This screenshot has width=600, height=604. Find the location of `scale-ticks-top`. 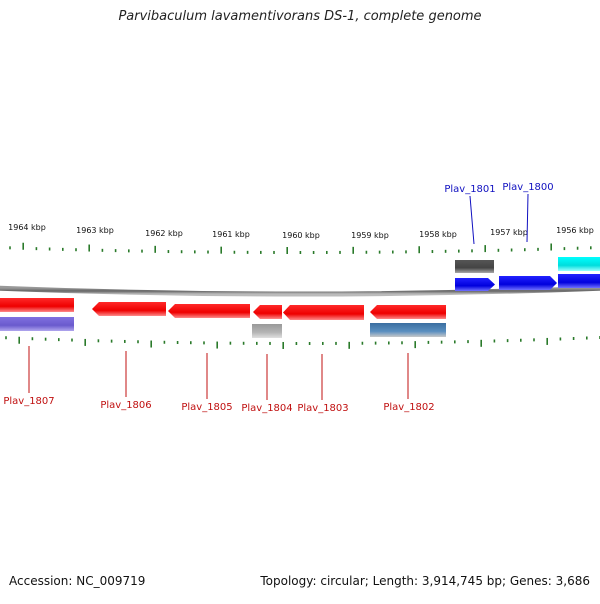

scale-ticks-top is located at coordinates (300, 248).